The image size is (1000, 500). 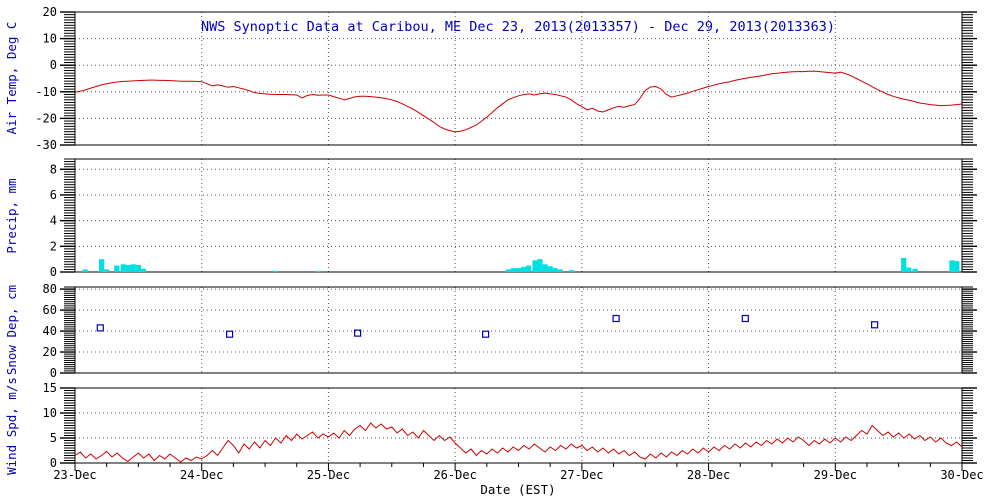 I want to click on x-tick-label: 29-Dec, so click(x=835, y=475).